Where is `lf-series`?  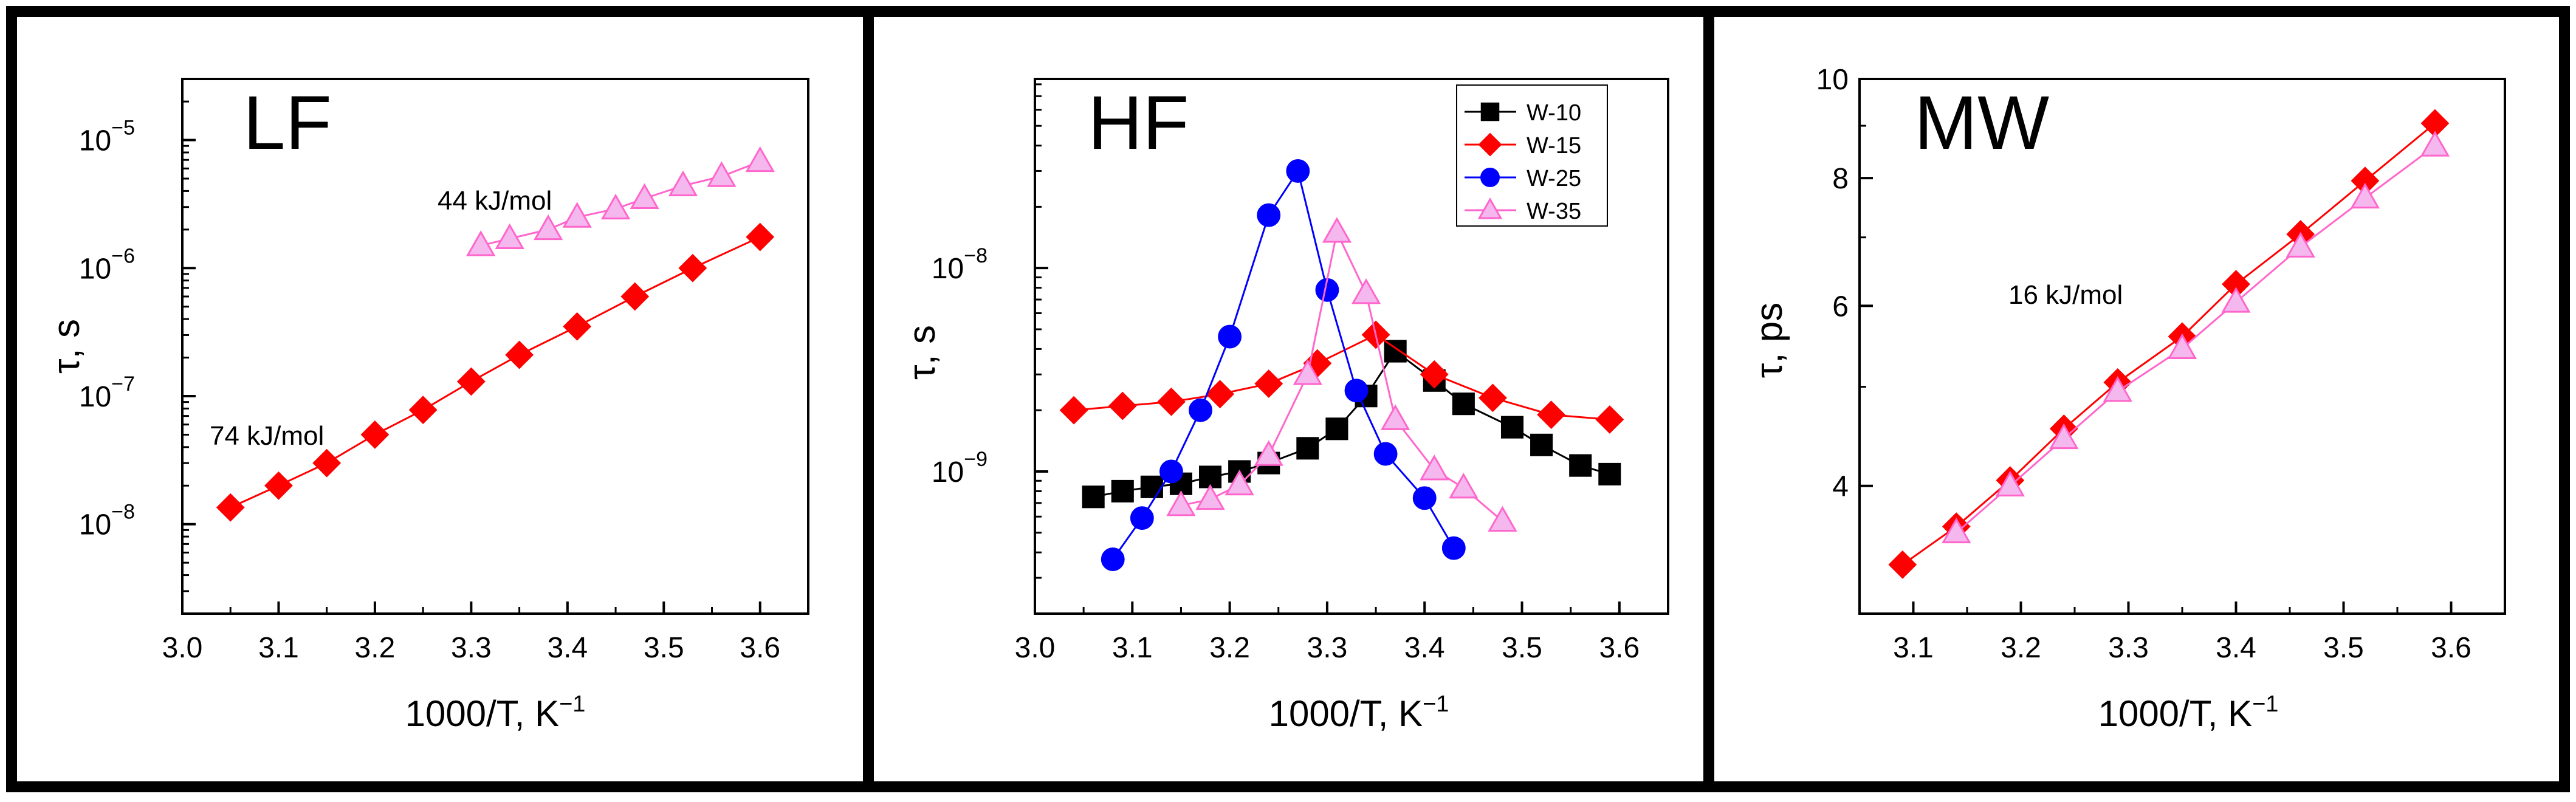
lf-series is located at coordinates (495, 334).